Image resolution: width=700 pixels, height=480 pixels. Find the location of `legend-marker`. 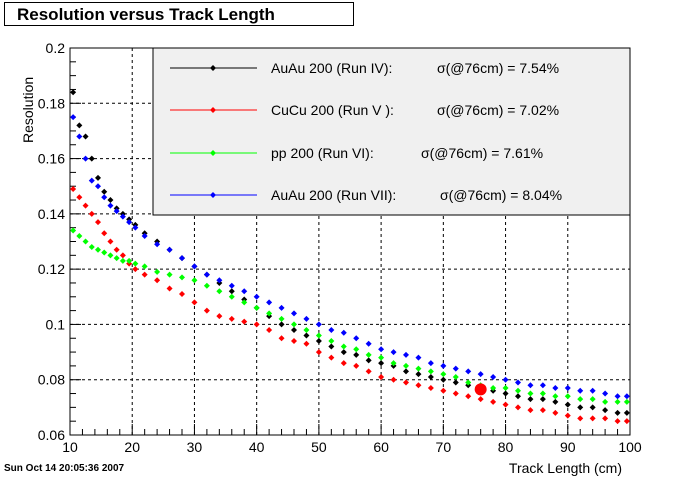

legend-marker is located at coordinates (213, 110).